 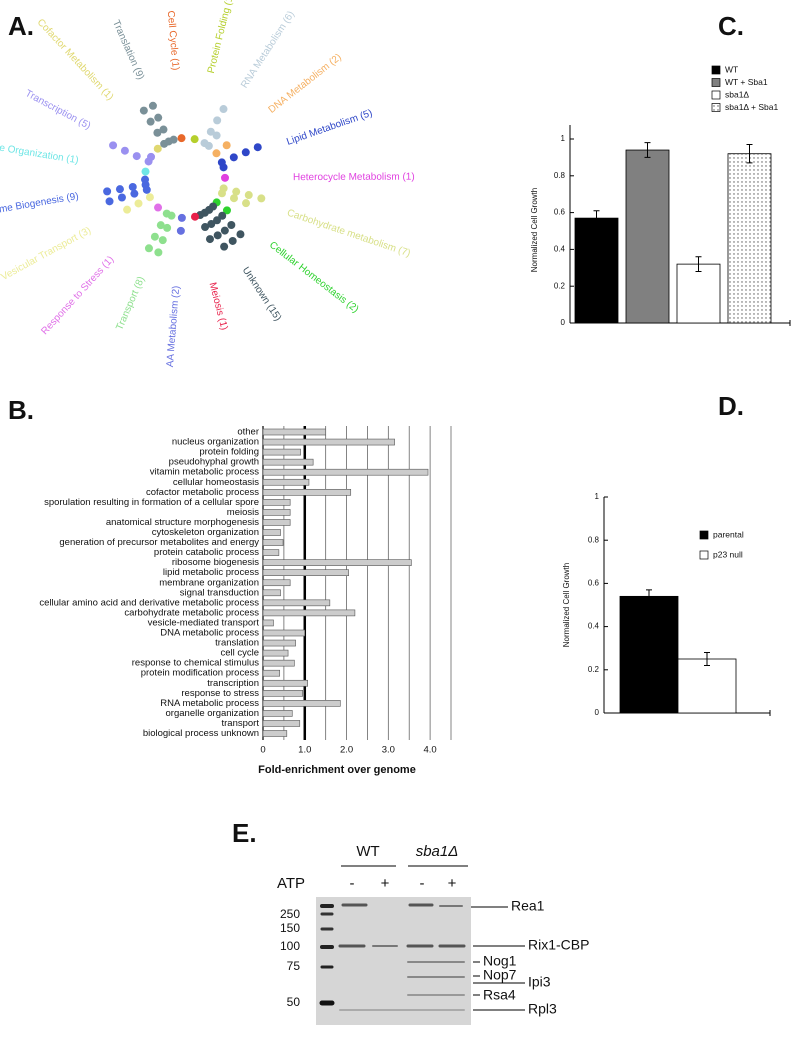 What do you see at coordinates (57, 110) in the screenshot?
I see `category-label: Transcription (5)` at bounding box center [57, 110].